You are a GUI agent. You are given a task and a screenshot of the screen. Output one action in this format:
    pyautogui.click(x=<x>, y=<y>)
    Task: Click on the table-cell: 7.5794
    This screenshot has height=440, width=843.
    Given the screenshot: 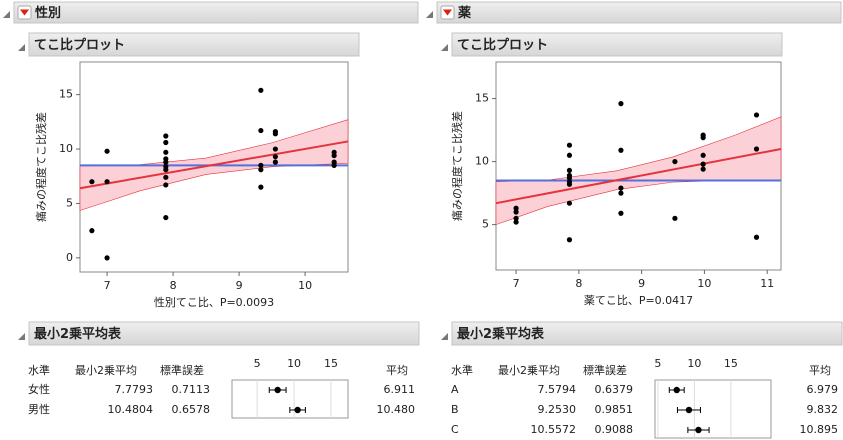 What is the action you would take?
    pyautogui.click(x=557, y=389)
    